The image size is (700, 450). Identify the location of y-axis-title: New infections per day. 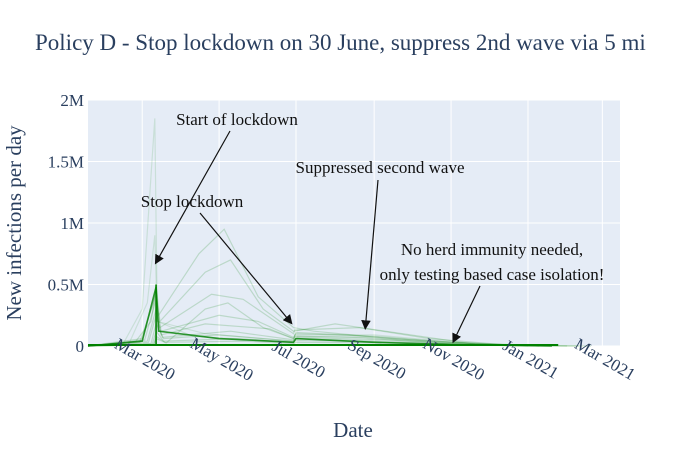
(14, 223).